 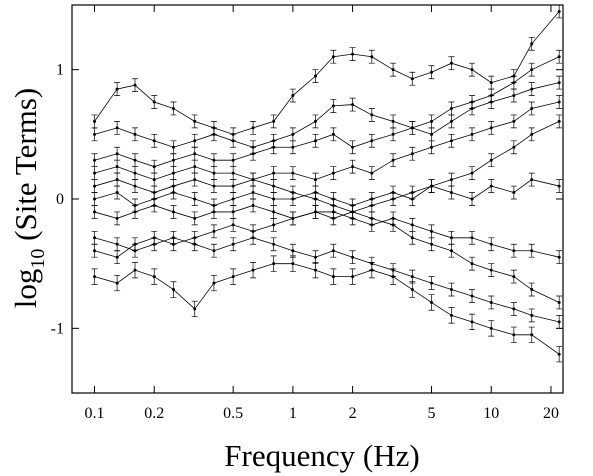 What do you see at coordinates (353, 413) in the screenshot?
I see `x-tick-label: 2` at bounding box center [353, 413].